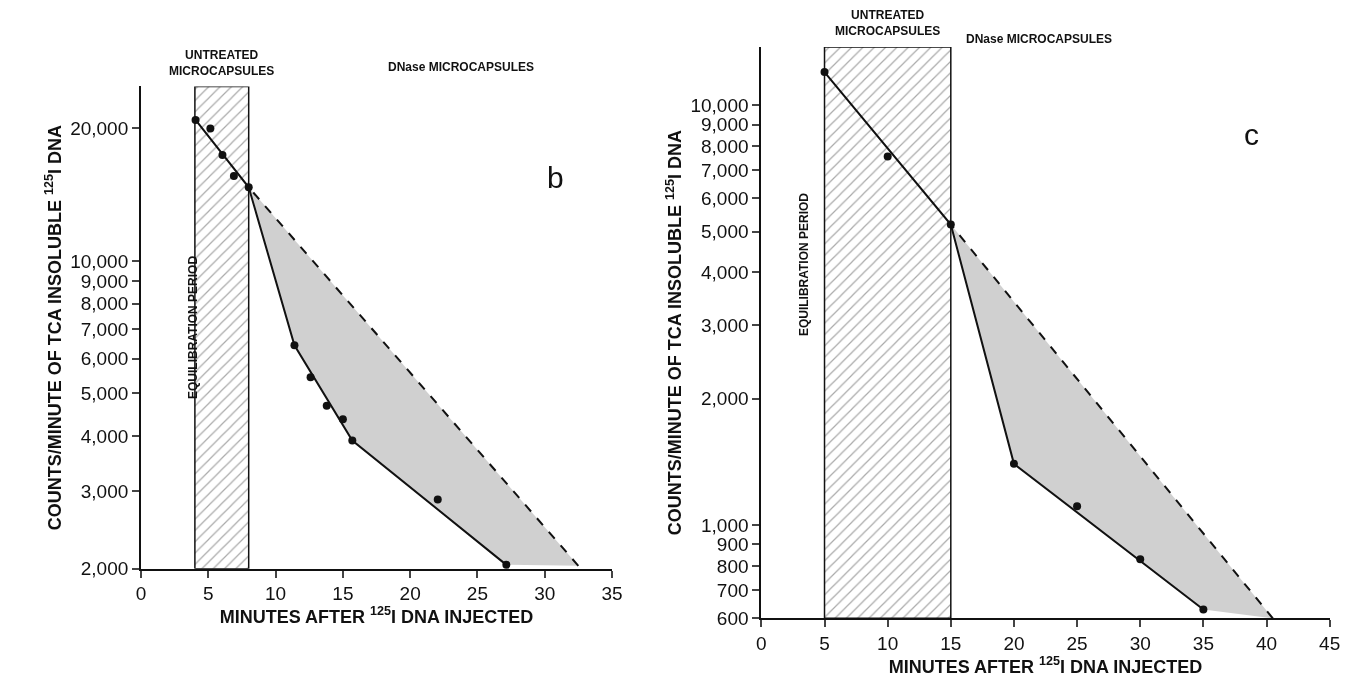  Describe the element at coordinates (732, 566) in the screenshot. I see `y-tick-label: 800` at that location.